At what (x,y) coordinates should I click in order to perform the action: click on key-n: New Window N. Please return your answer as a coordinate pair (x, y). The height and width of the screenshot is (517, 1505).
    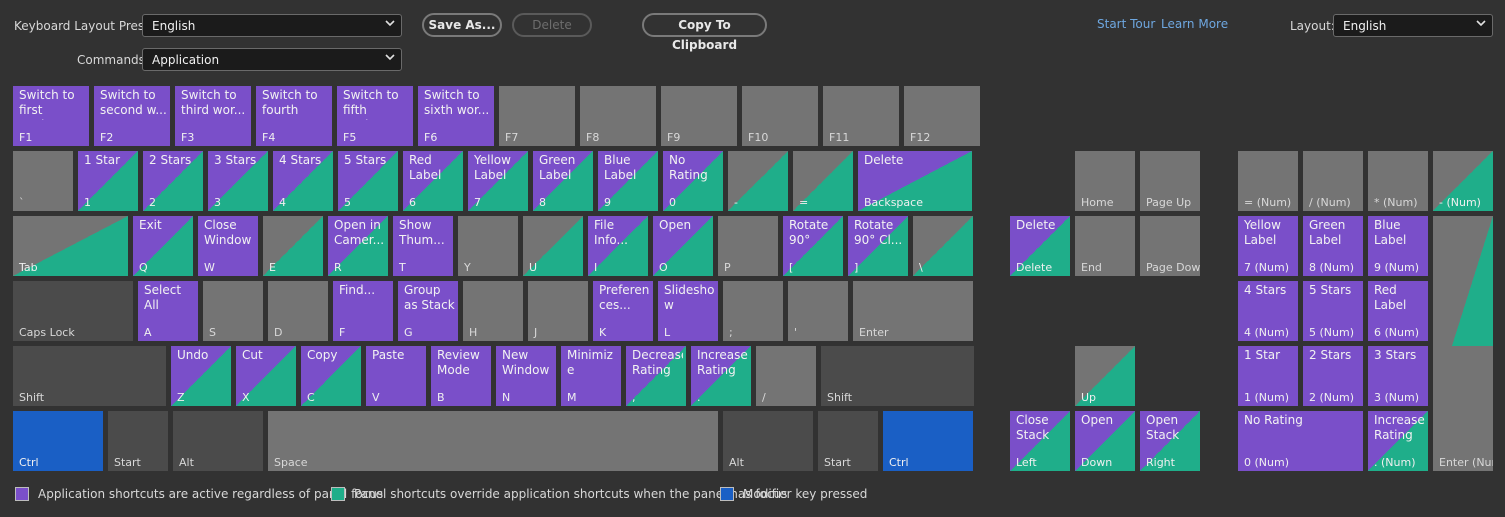
    Looking at the image, I should click on (526, 376).